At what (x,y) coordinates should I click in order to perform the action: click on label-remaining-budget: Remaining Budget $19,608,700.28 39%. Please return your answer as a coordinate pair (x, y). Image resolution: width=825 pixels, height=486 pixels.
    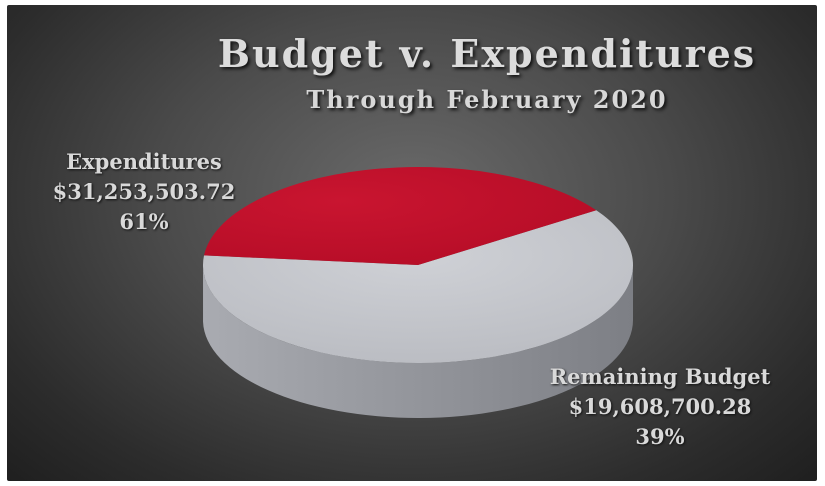
    Looking at the image, I should click on (660, 407).